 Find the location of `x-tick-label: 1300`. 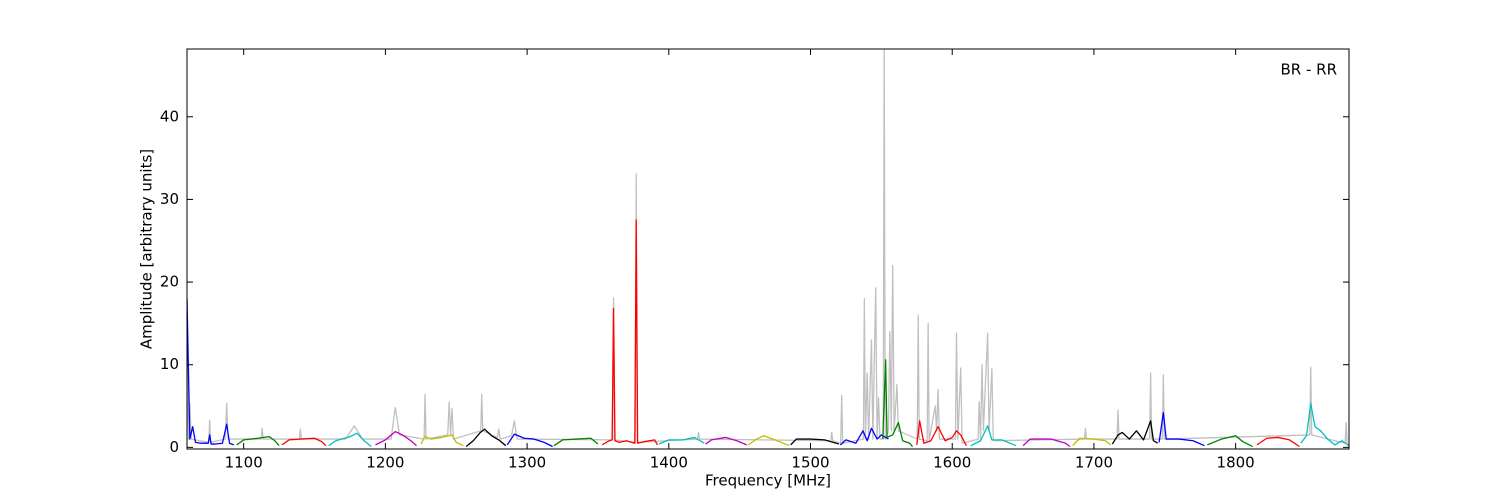

x-tick-label: 1300 is located at coordinates (527, 463).